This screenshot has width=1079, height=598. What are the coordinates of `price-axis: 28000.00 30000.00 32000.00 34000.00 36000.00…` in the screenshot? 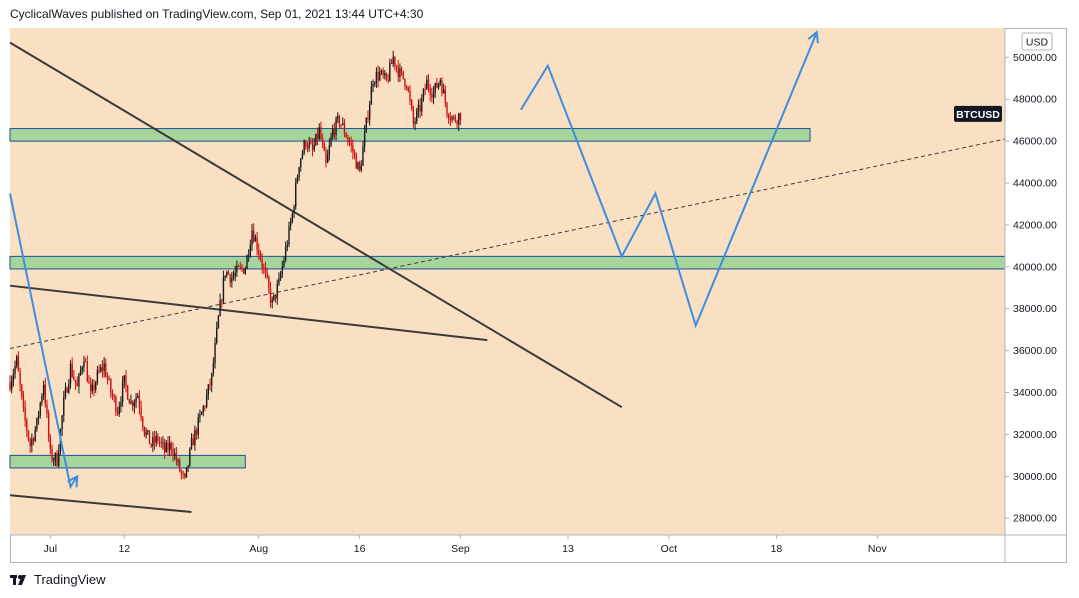 It's located at (1031, 288).